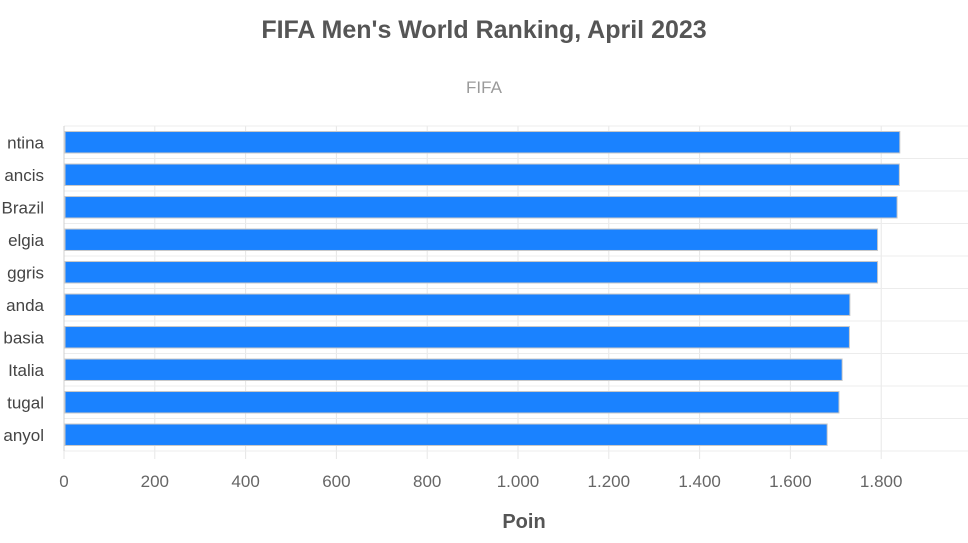  Describe the element at coordinates (26, 370) in the screenshot. I see `category-label: Italia` at that location.